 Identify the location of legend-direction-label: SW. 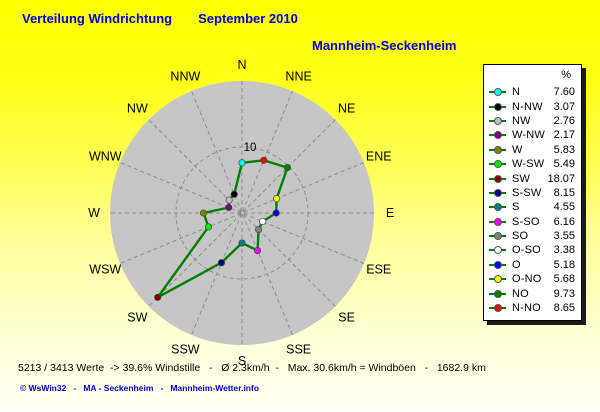
(521, 178).